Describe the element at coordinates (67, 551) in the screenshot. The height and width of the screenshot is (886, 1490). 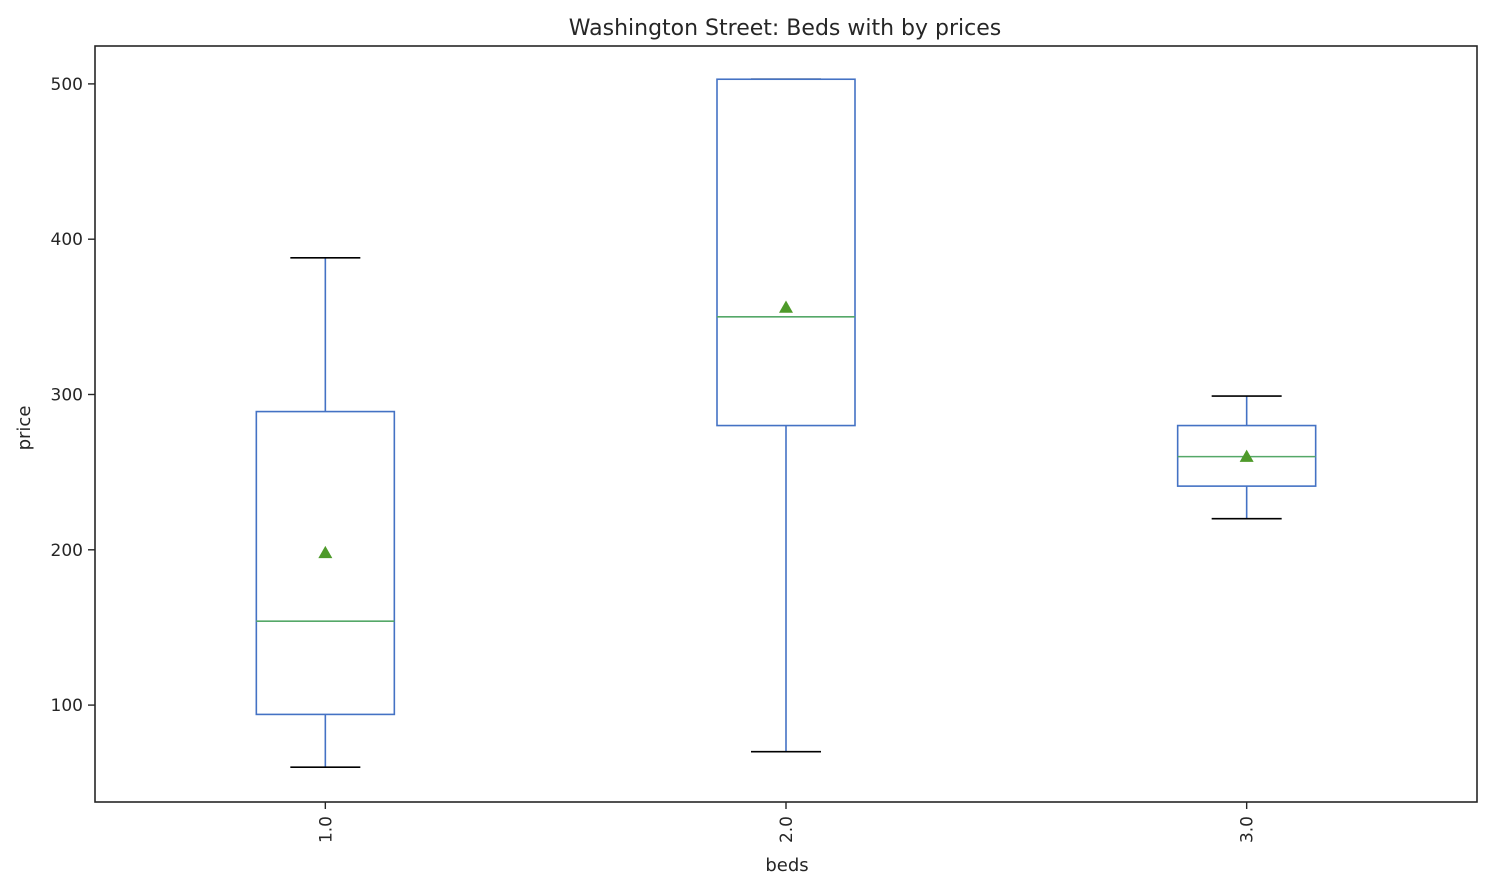
I see `y-tick-label: 200` at that location.